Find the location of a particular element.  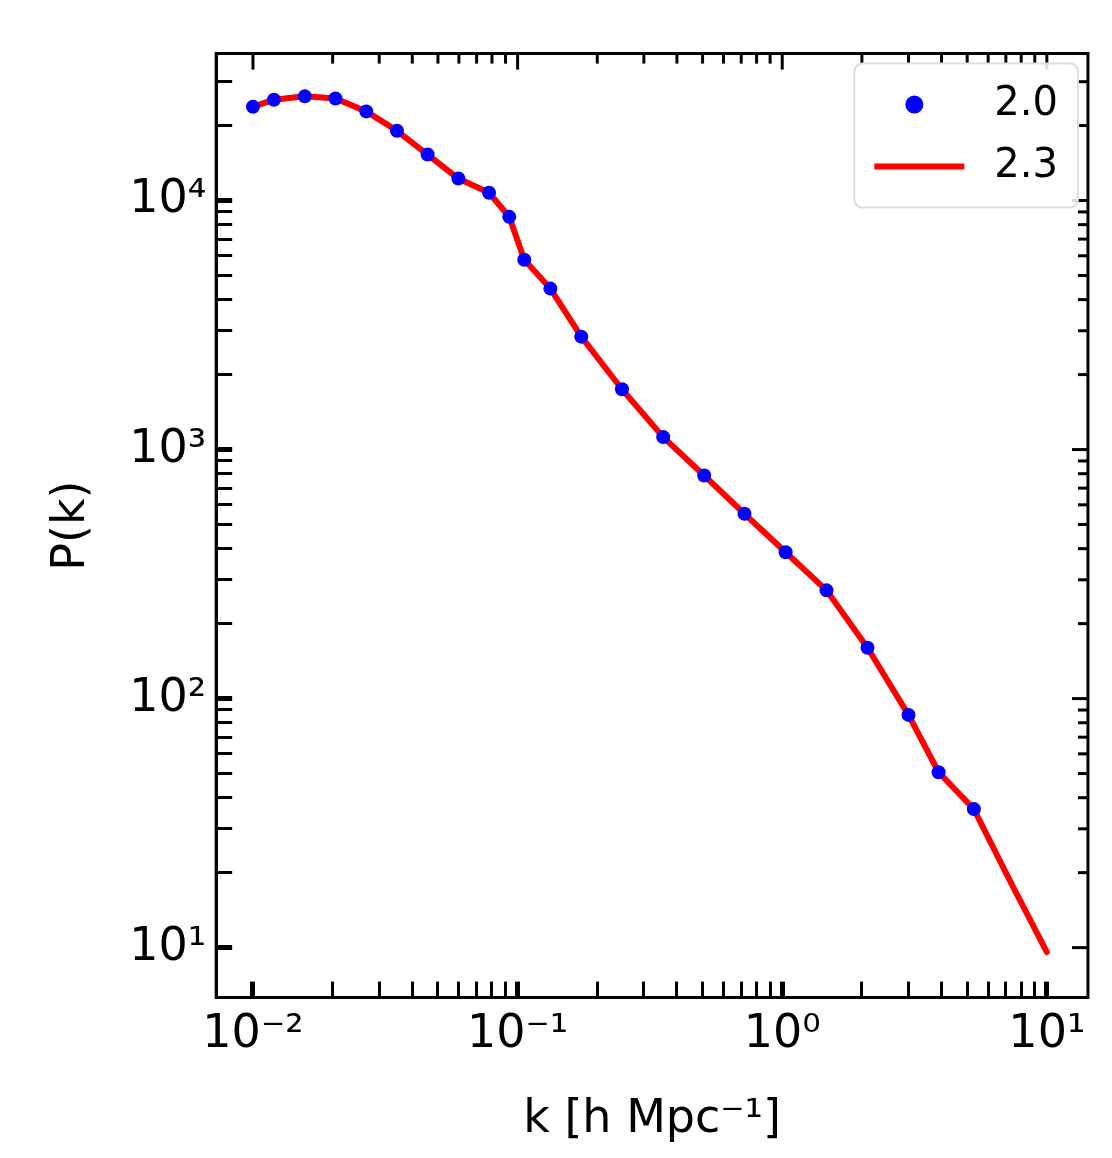

x-tick-label: 10⁻¹ is located at coordinates (517, 1031).